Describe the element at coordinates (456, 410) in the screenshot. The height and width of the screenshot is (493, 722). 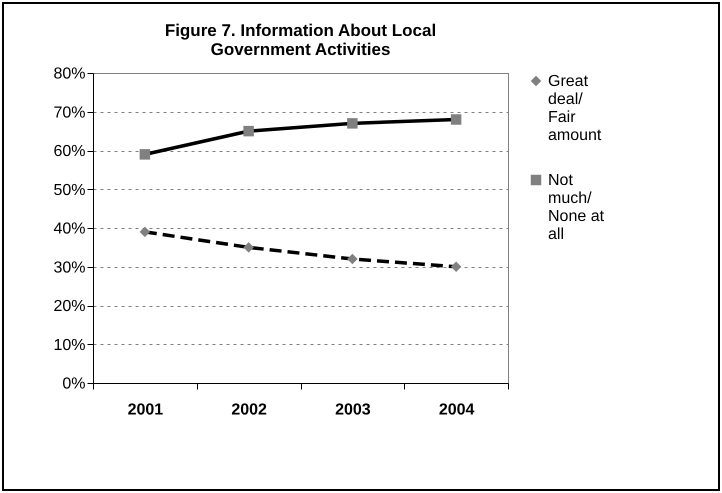
I see `x-tick-label: 2004` at that location.